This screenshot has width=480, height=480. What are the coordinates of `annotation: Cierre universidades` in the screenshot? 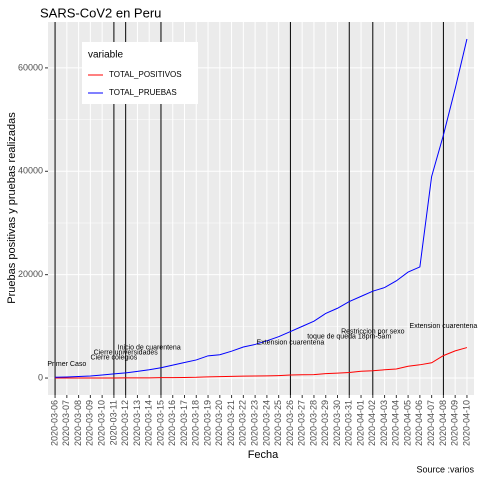 It's located at (126, 353).